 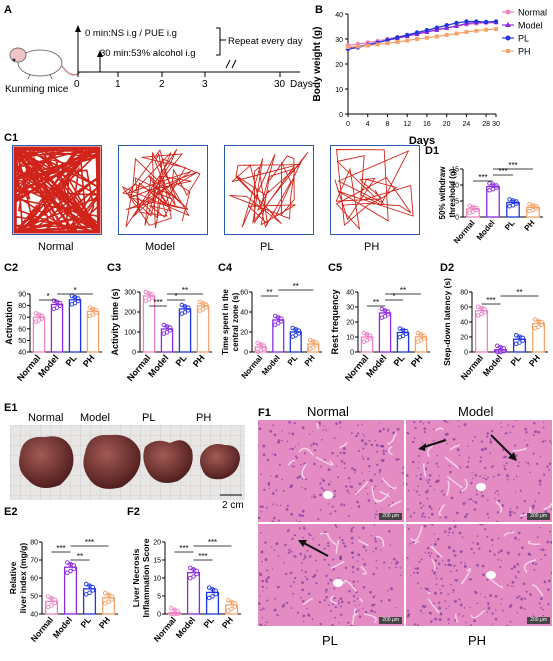 What do you see at coordinates (57, 328) in the screenshot?
I see `bar-model` at bounding box center [57, 328].